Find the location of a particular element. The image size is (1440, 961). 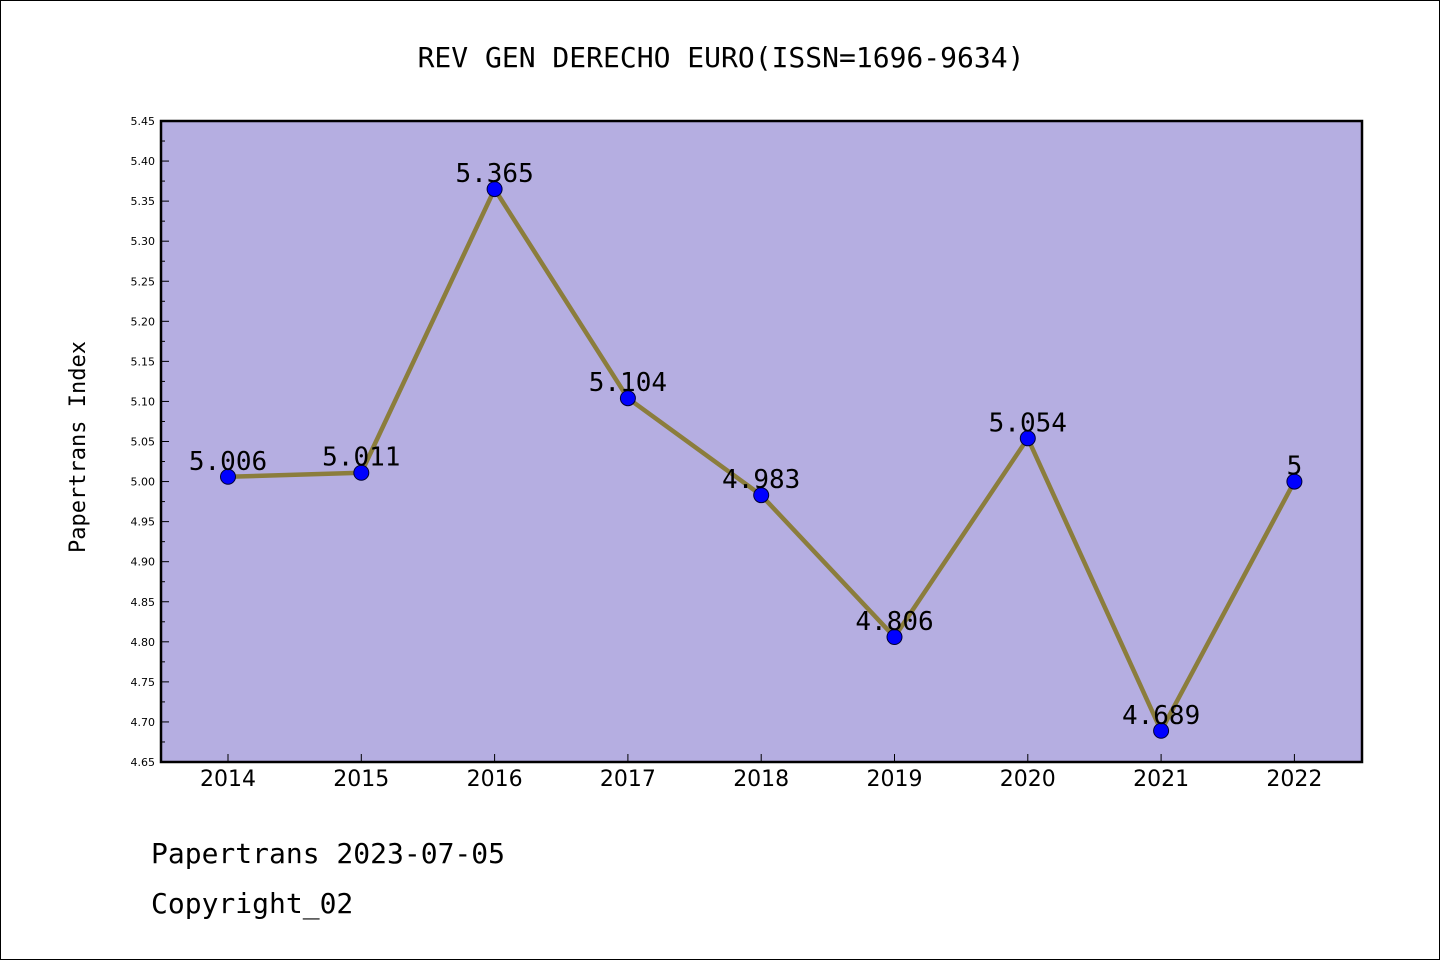

x-tick-label: 2020 is located at coordinates (1028, 779).